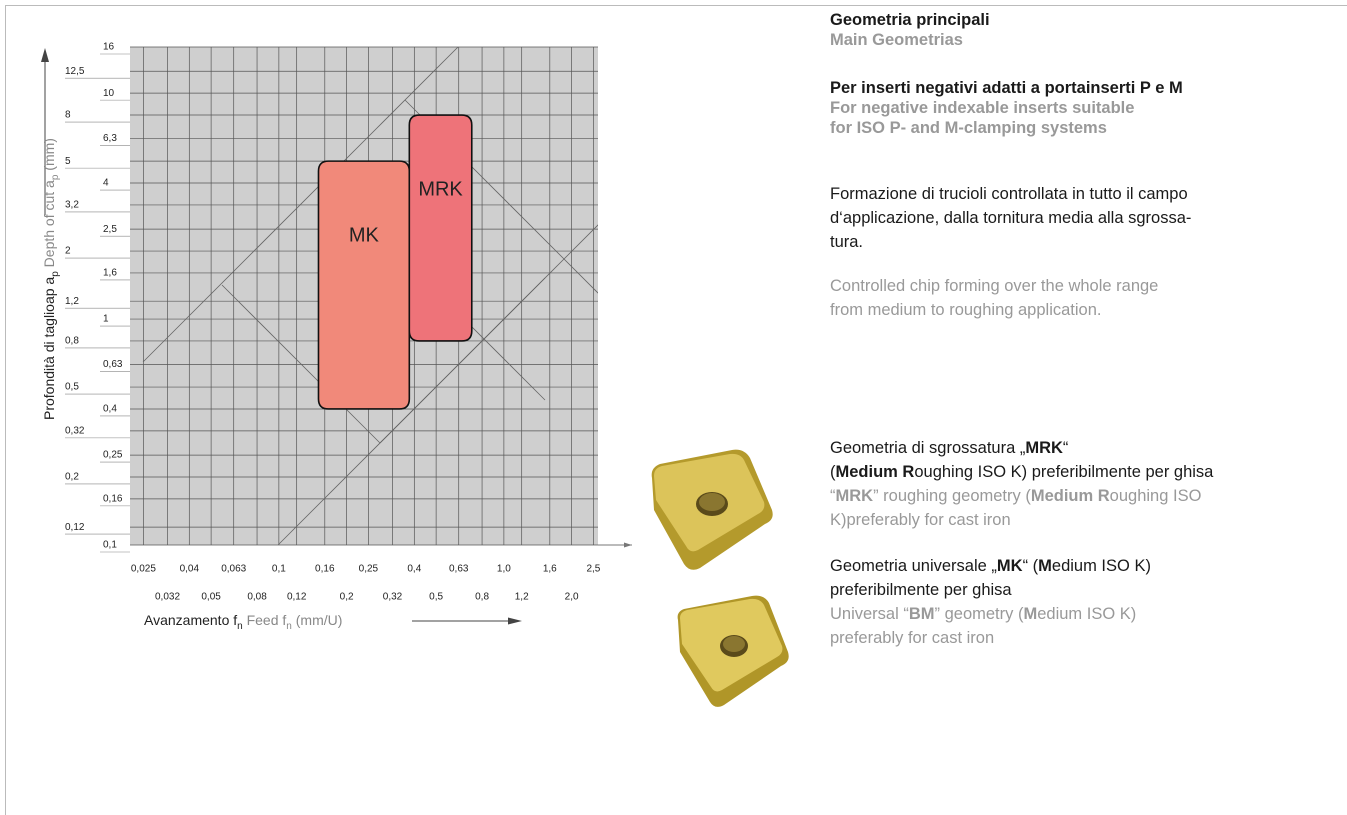  What do you see at coordinates (110, 229) in the screenshot?
I see `y-tick-label: 2,5` at bounding box center [110, 229].